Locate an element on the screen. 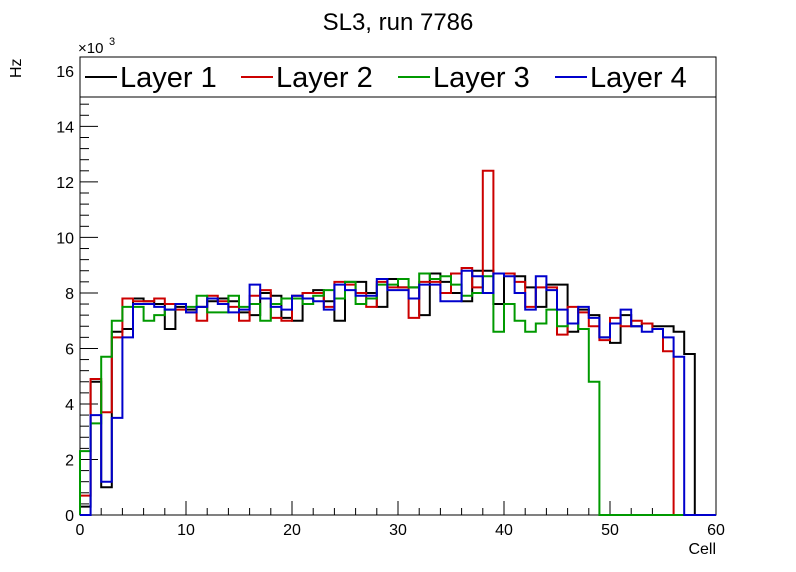 The height and width of the screenshot is (572, 796). legend-label-layer-1: Layer 1 is located at coordinates (168, 78).